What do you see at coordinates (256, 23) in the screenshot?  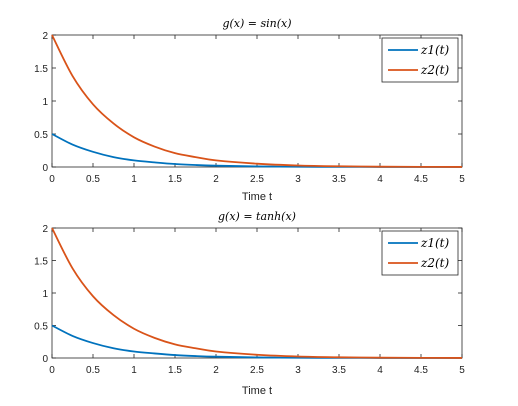 I see `chart-title: g(x) = sin(x)` at bounding box center [256, 23].